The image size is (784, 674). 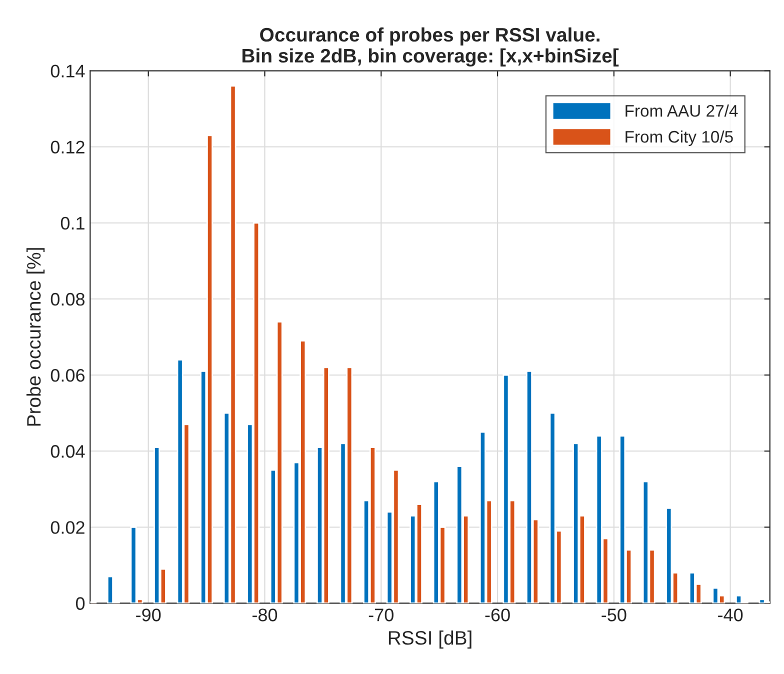 What do you see at coordinates (67, 71) in the screenshot?
I see `y-tick-label: 0.14` at bounding box center [67, 71].